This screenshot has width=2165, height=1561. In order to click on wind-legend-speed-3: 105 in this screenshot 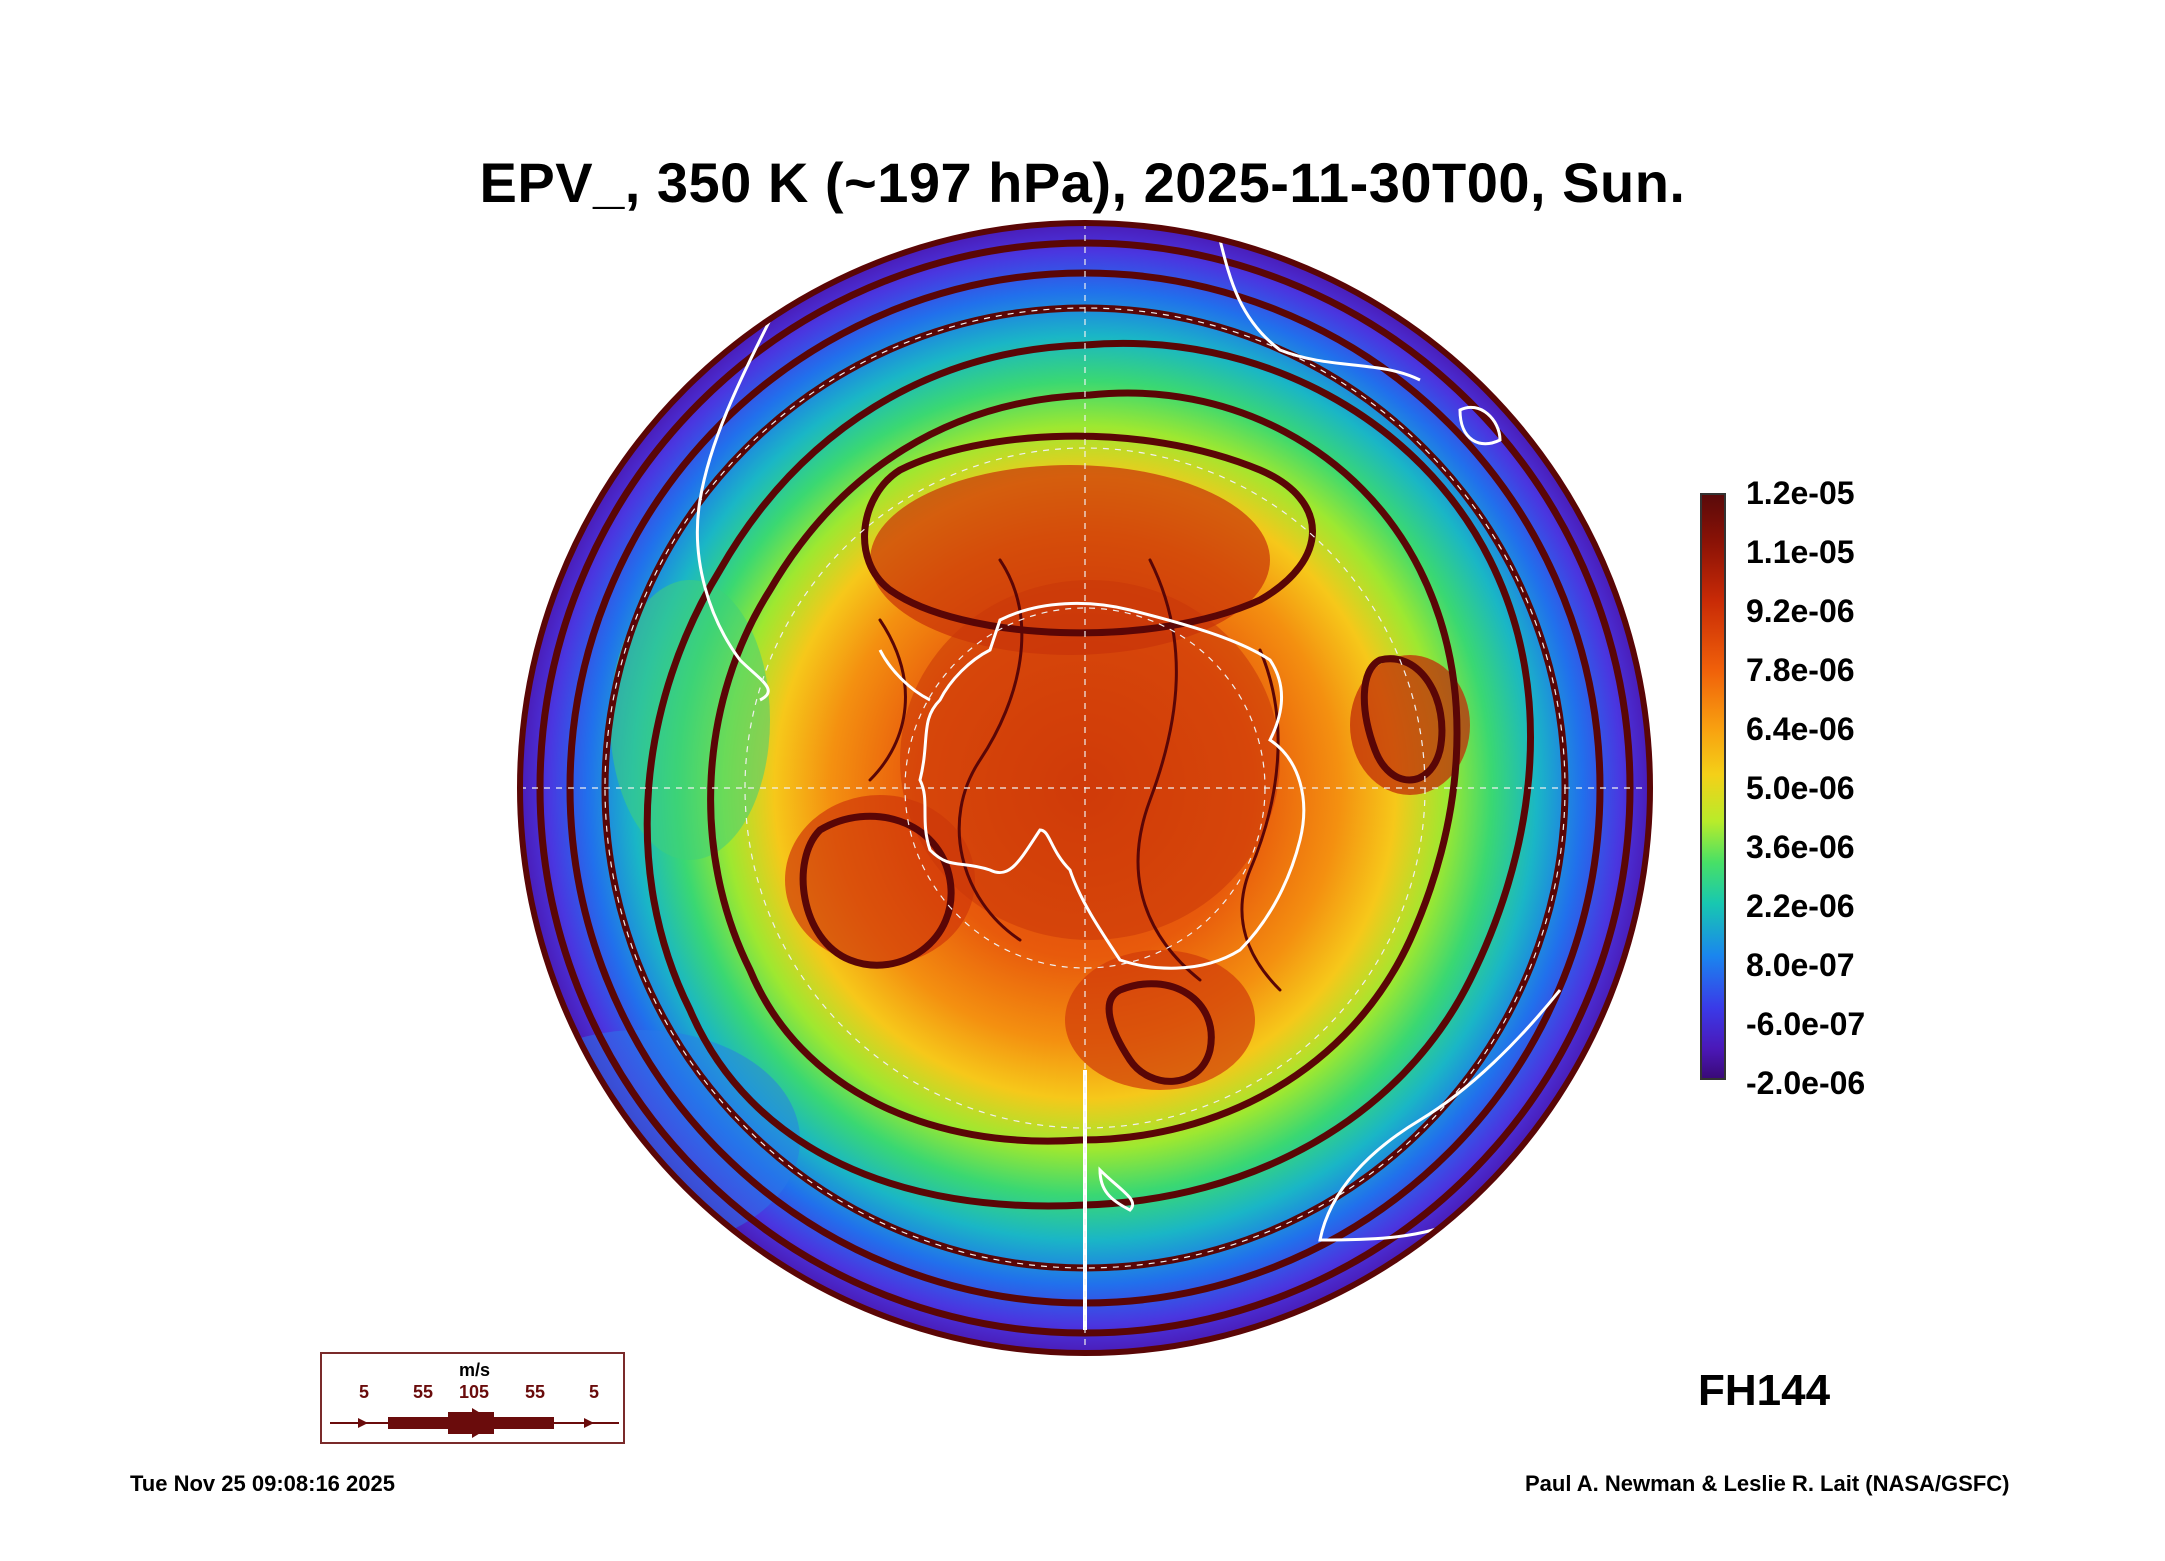, I will do `click(474, 1392)`.